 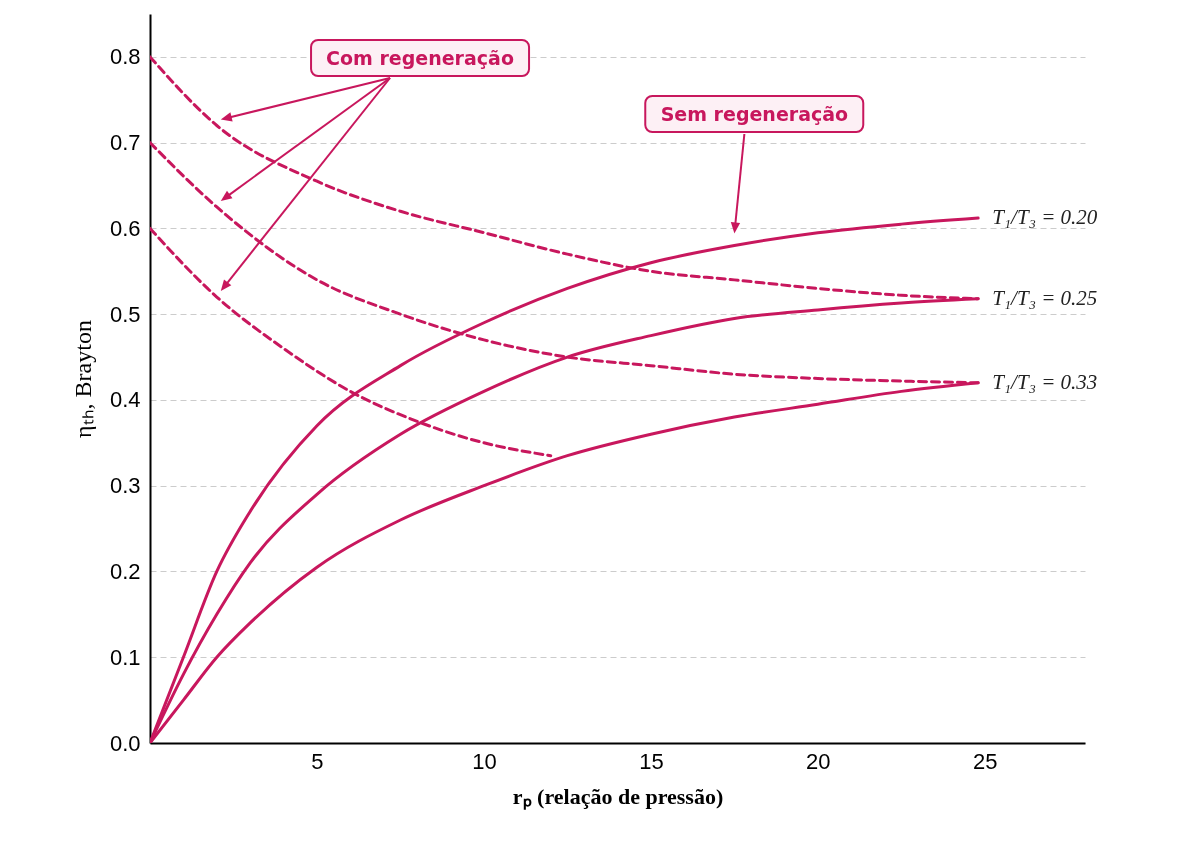 I want to click on series-label: T₁/T₃ = 0.20, so click(x=1045, y=217).